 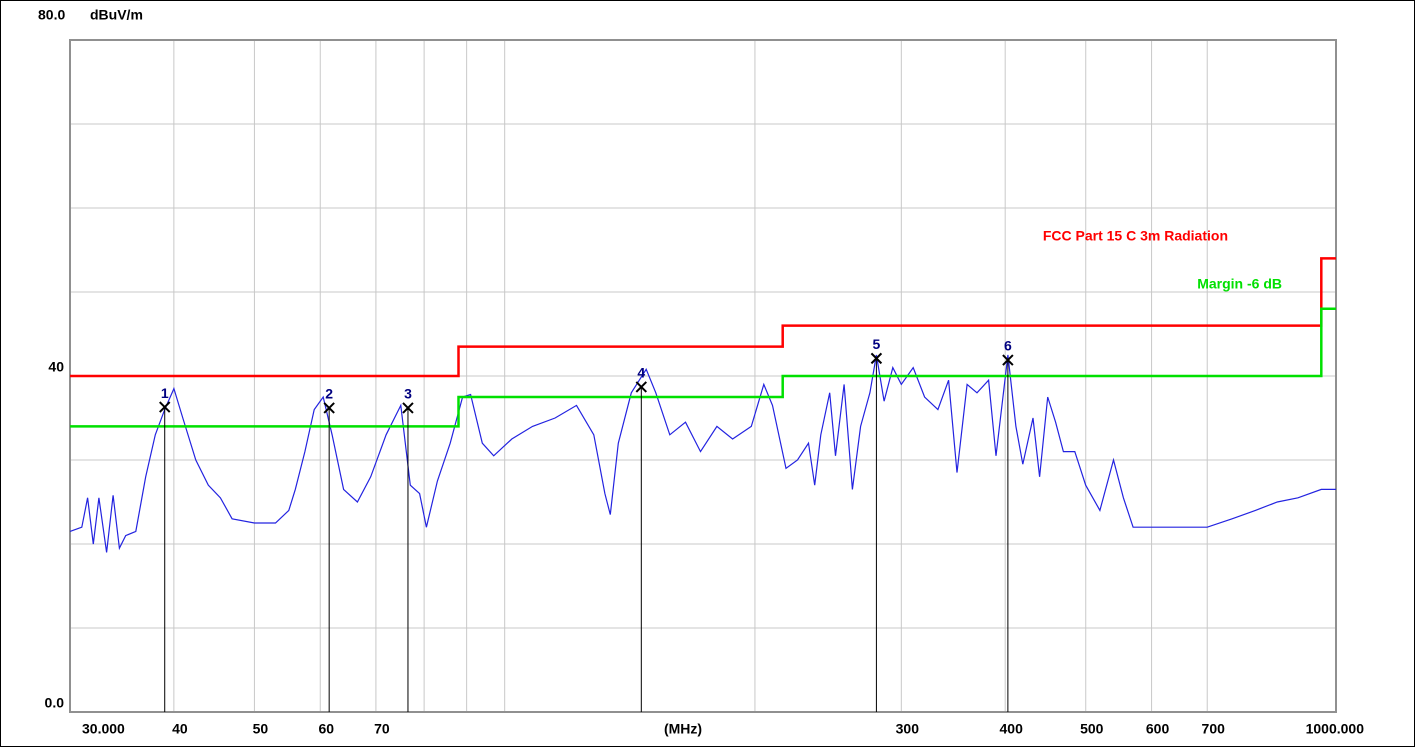 What do you see at coordinates (1092, 729) in the screenshot?
I see `x-tick-label: 500` at bounding box center [1092, 729].